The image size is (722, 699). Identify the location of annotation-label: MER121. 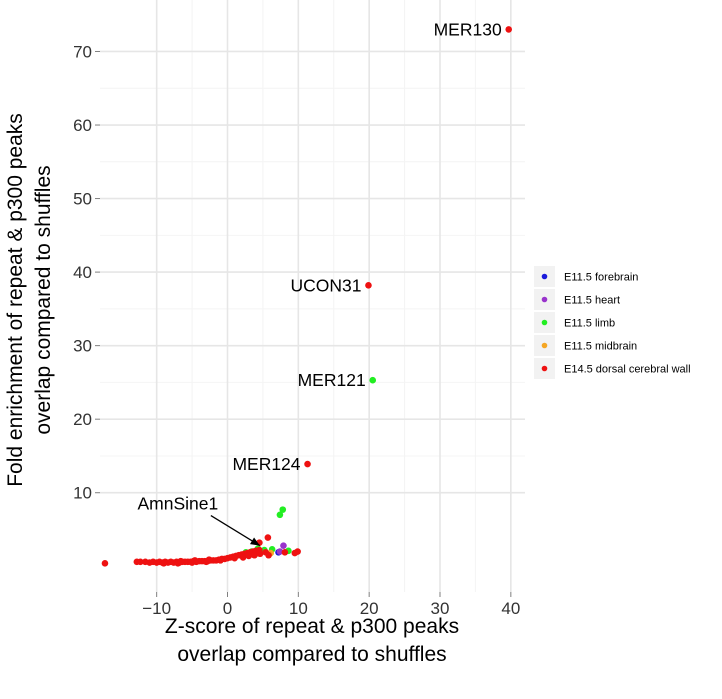
(332, 380).